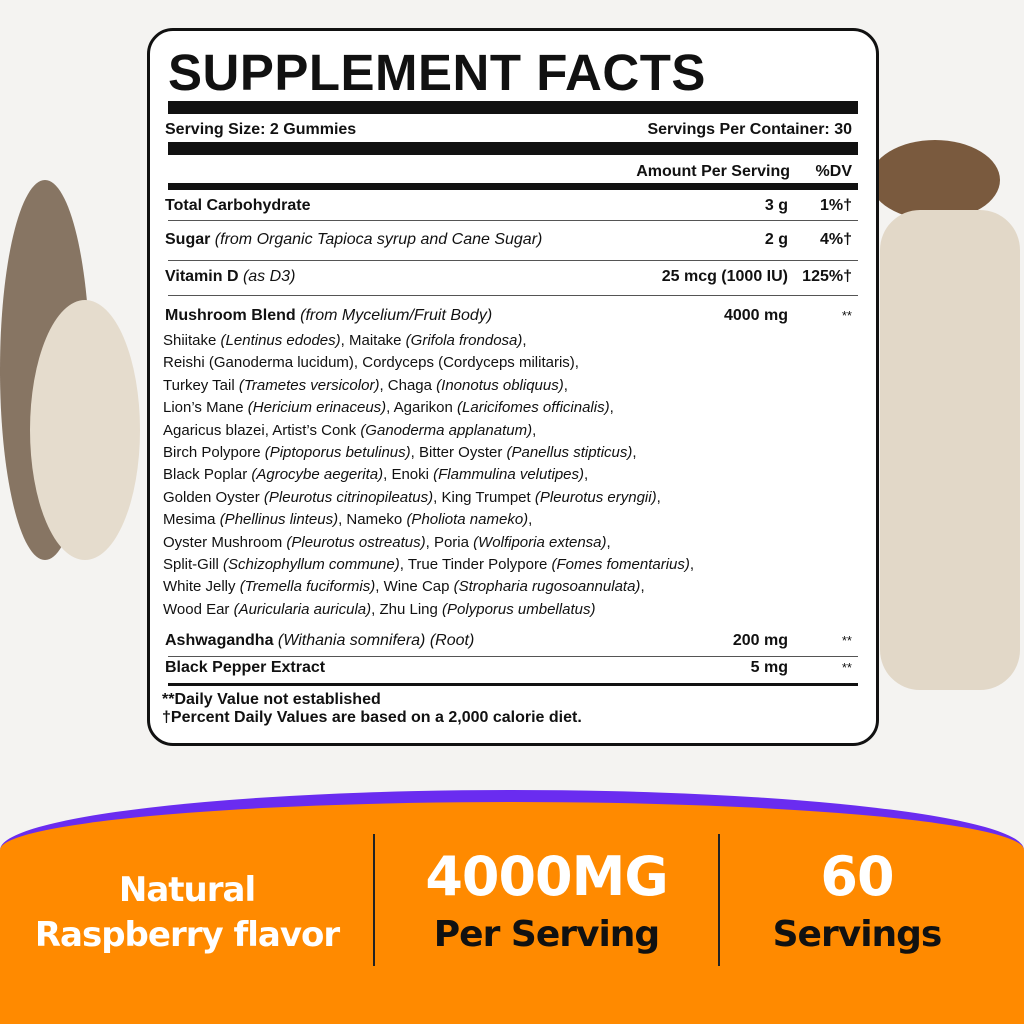  I want to click on mushroom-photo-right-stem, so click(950, 450).